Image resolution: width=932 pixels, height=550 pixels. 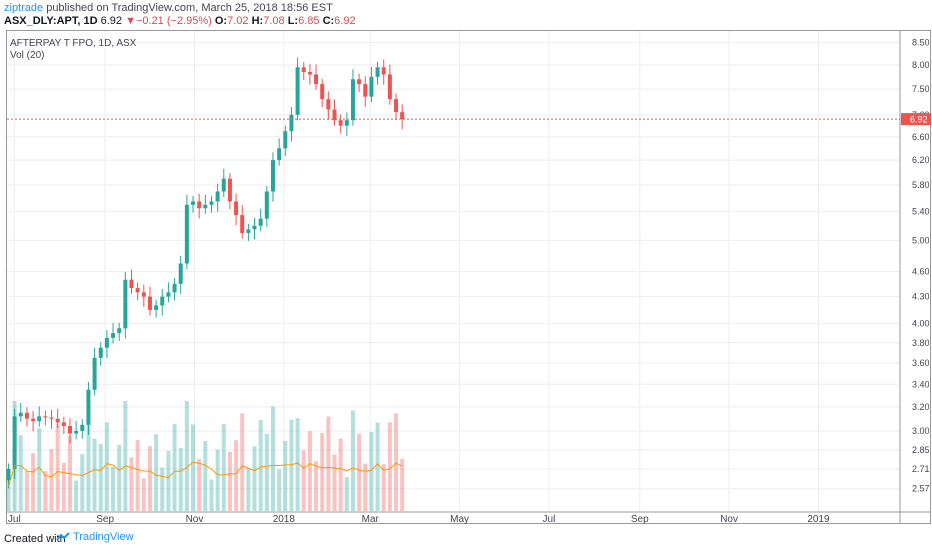 What do you see at coordinates (921, 185) in the screenshot?
I see `price-tick-label: 5.80` at bounding box center [921, 185].